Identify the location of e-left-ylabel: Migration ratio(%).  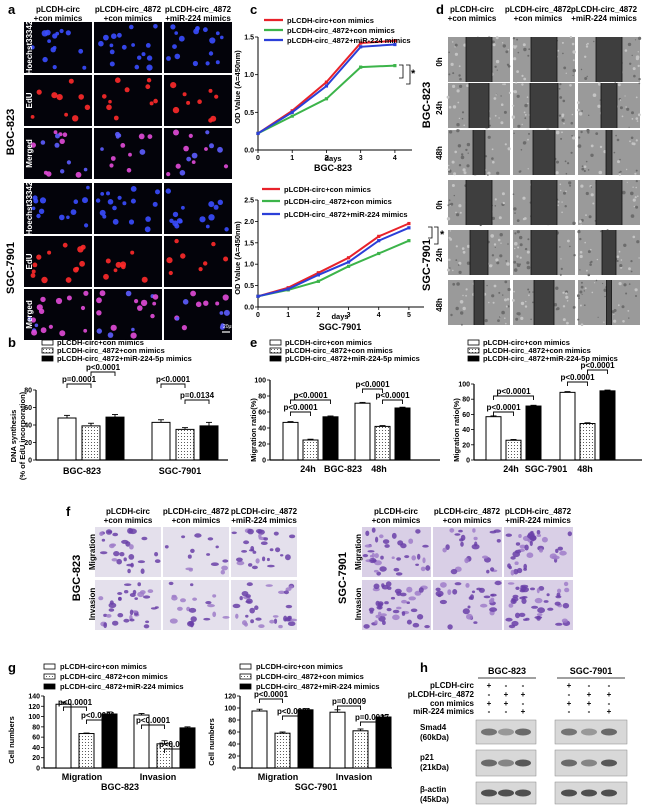
(253, 430).